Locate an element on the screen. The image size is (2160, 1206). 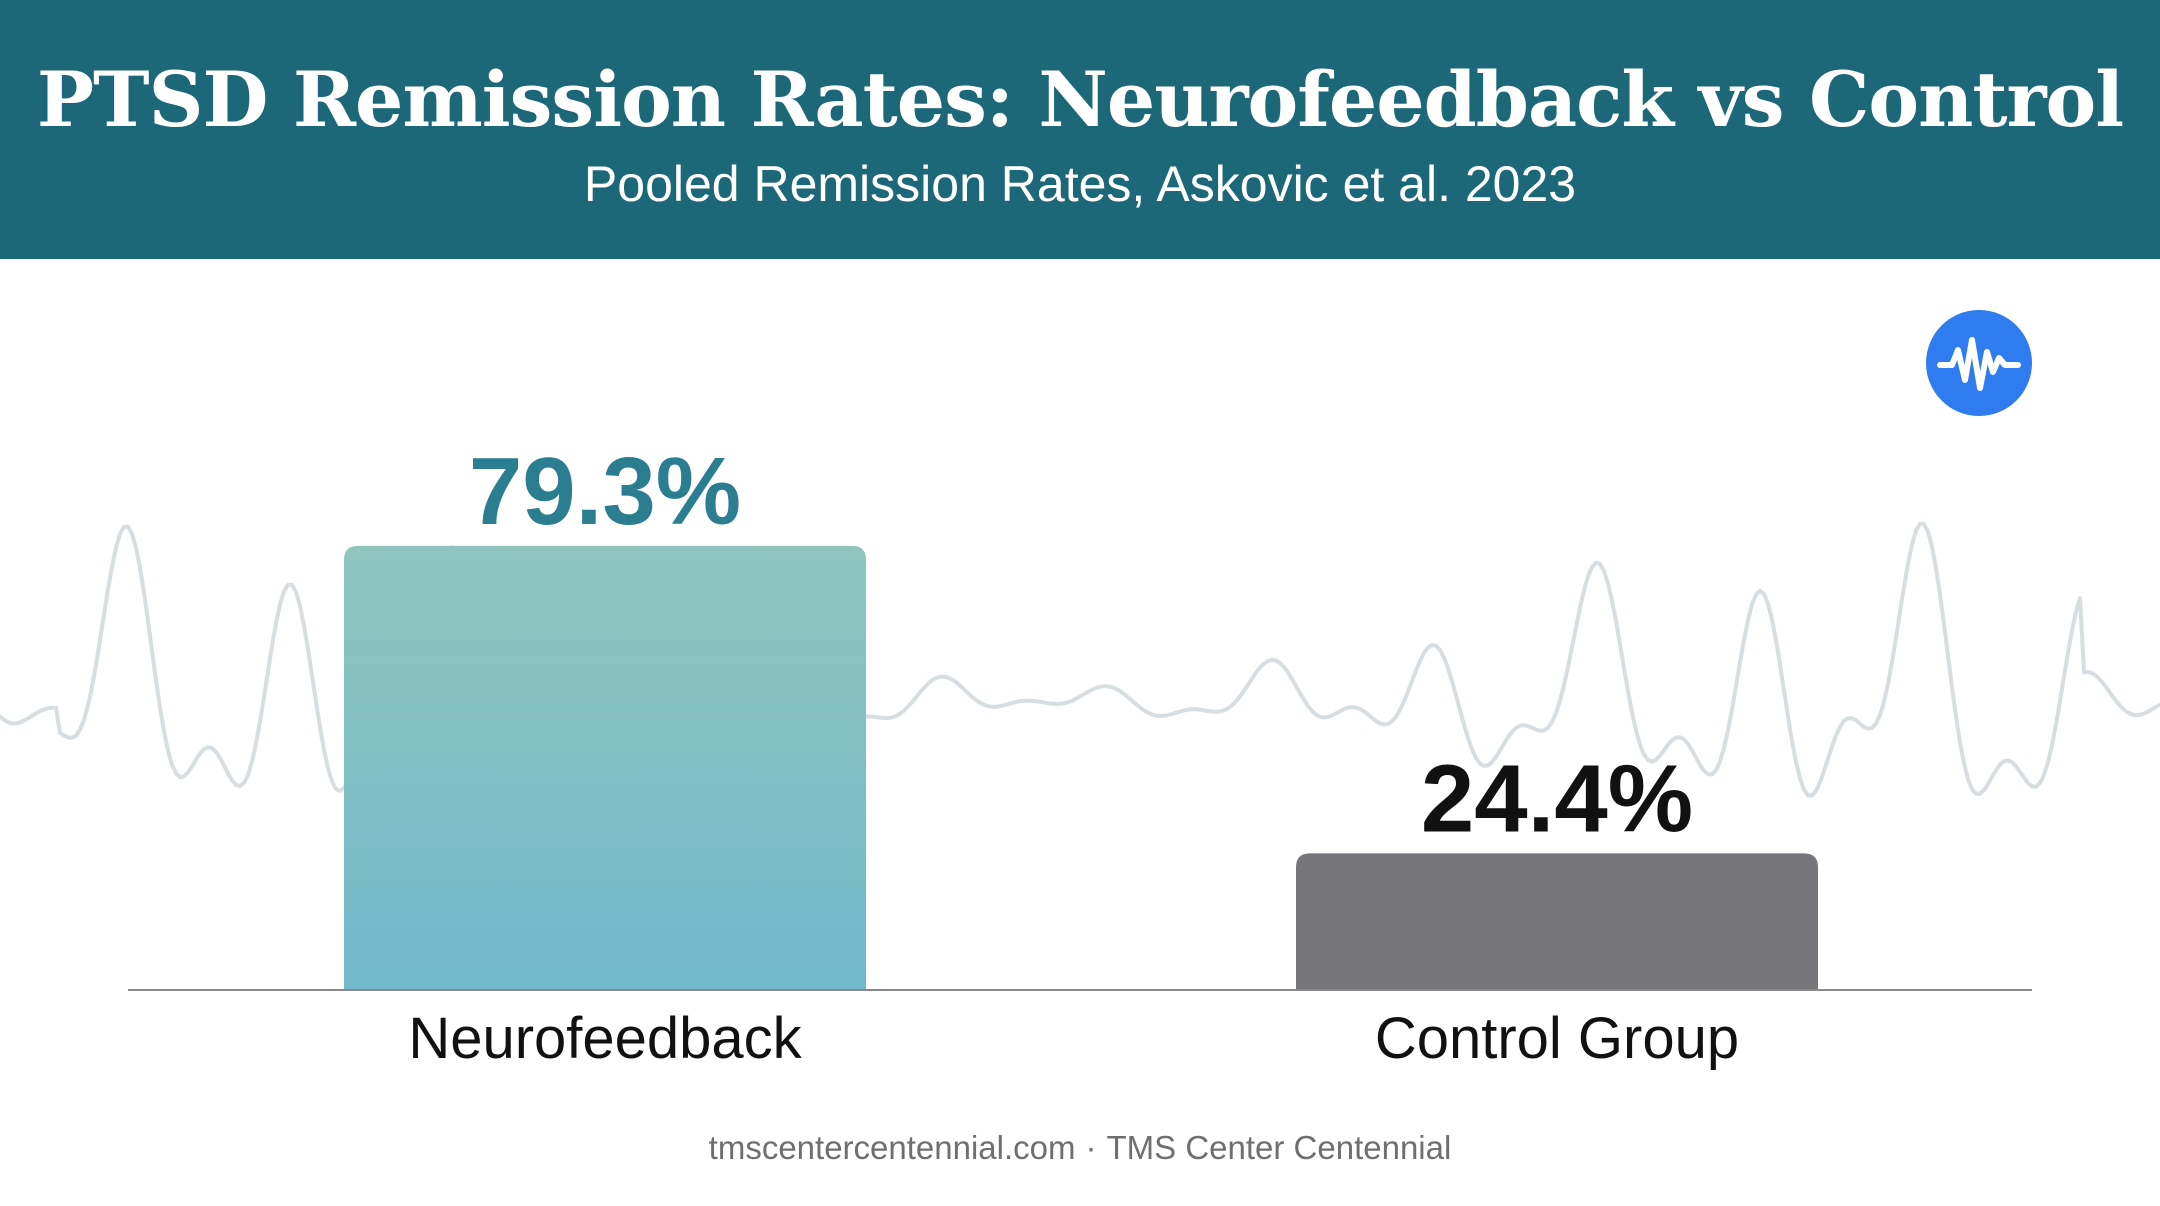
footer-org: TMS Center Centennial is located at coordinates (1279, 1147).